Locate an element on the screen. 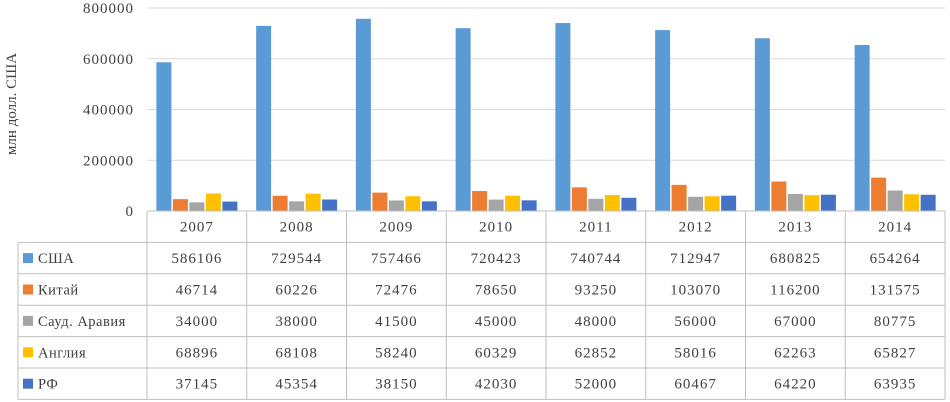 The height and width of the screenshot is (402, 950). y-axis-label: млн долл. США is located at coordinates (12, 104).